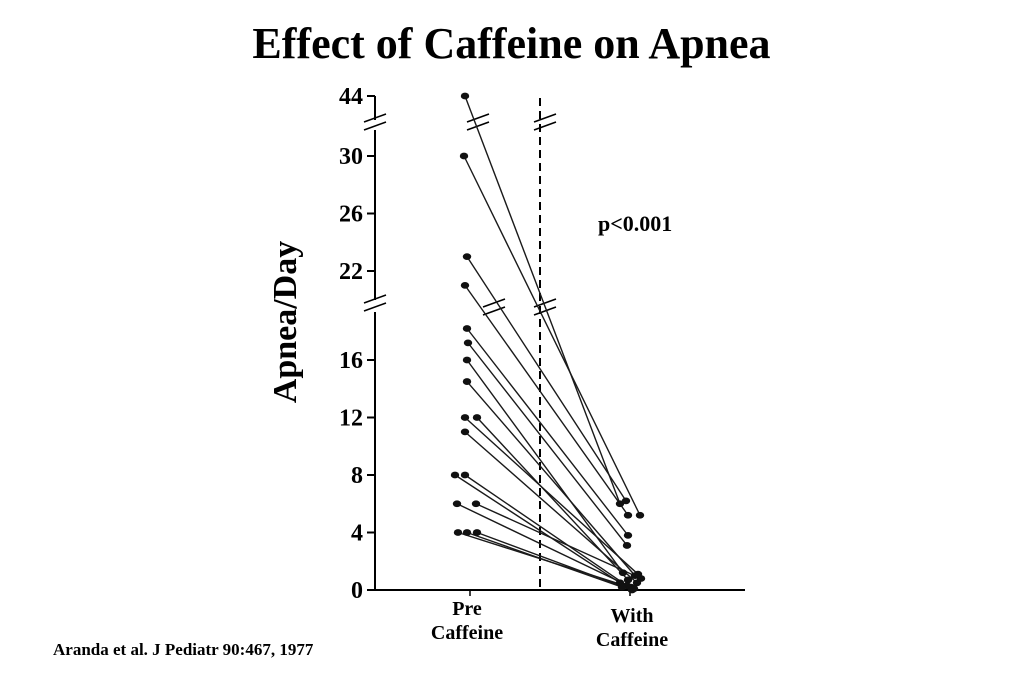 This screenshot has height=682, width=1023. I want to click on y-tick-label: 30, so click(351, 157).